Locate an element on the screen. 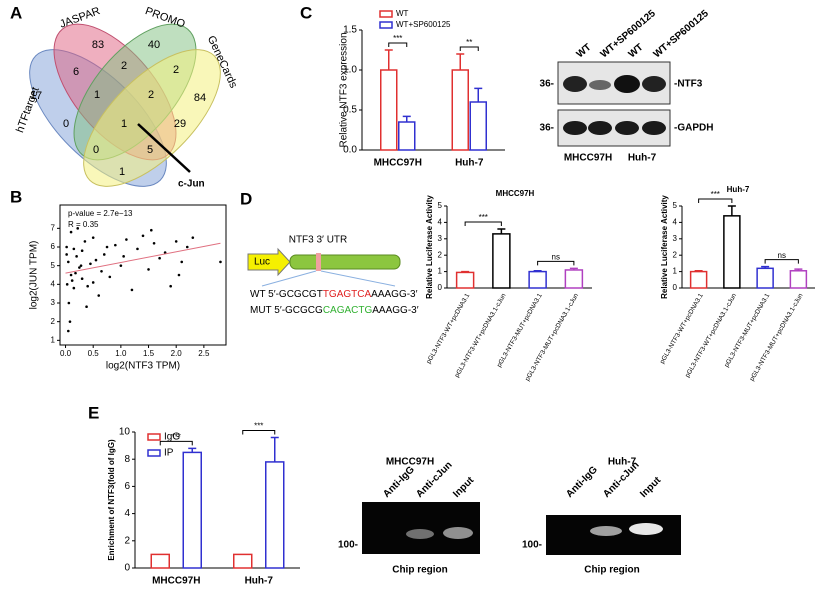 This screenshot has height=591, width=824. x-tick-label: 0.0 is located at coordinates (66, 353).